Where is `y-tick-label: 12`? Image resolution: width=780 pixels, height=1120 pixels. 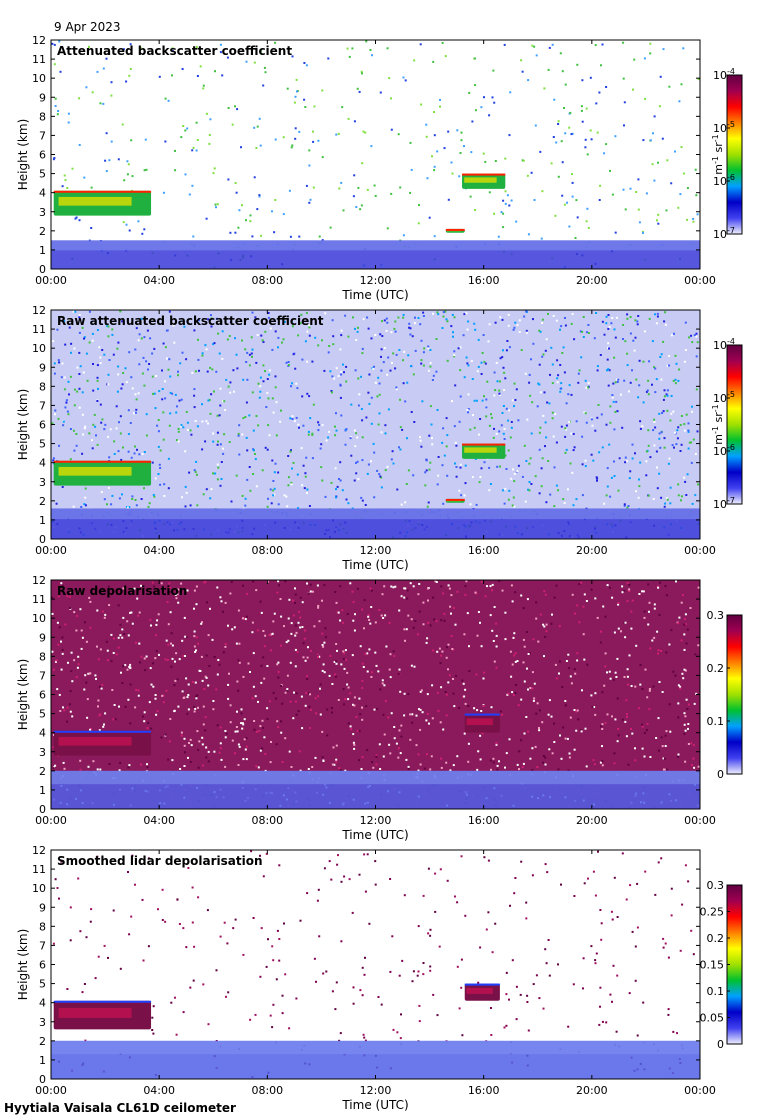 y-tick-label: 12 is located at coordinates (39, 580).